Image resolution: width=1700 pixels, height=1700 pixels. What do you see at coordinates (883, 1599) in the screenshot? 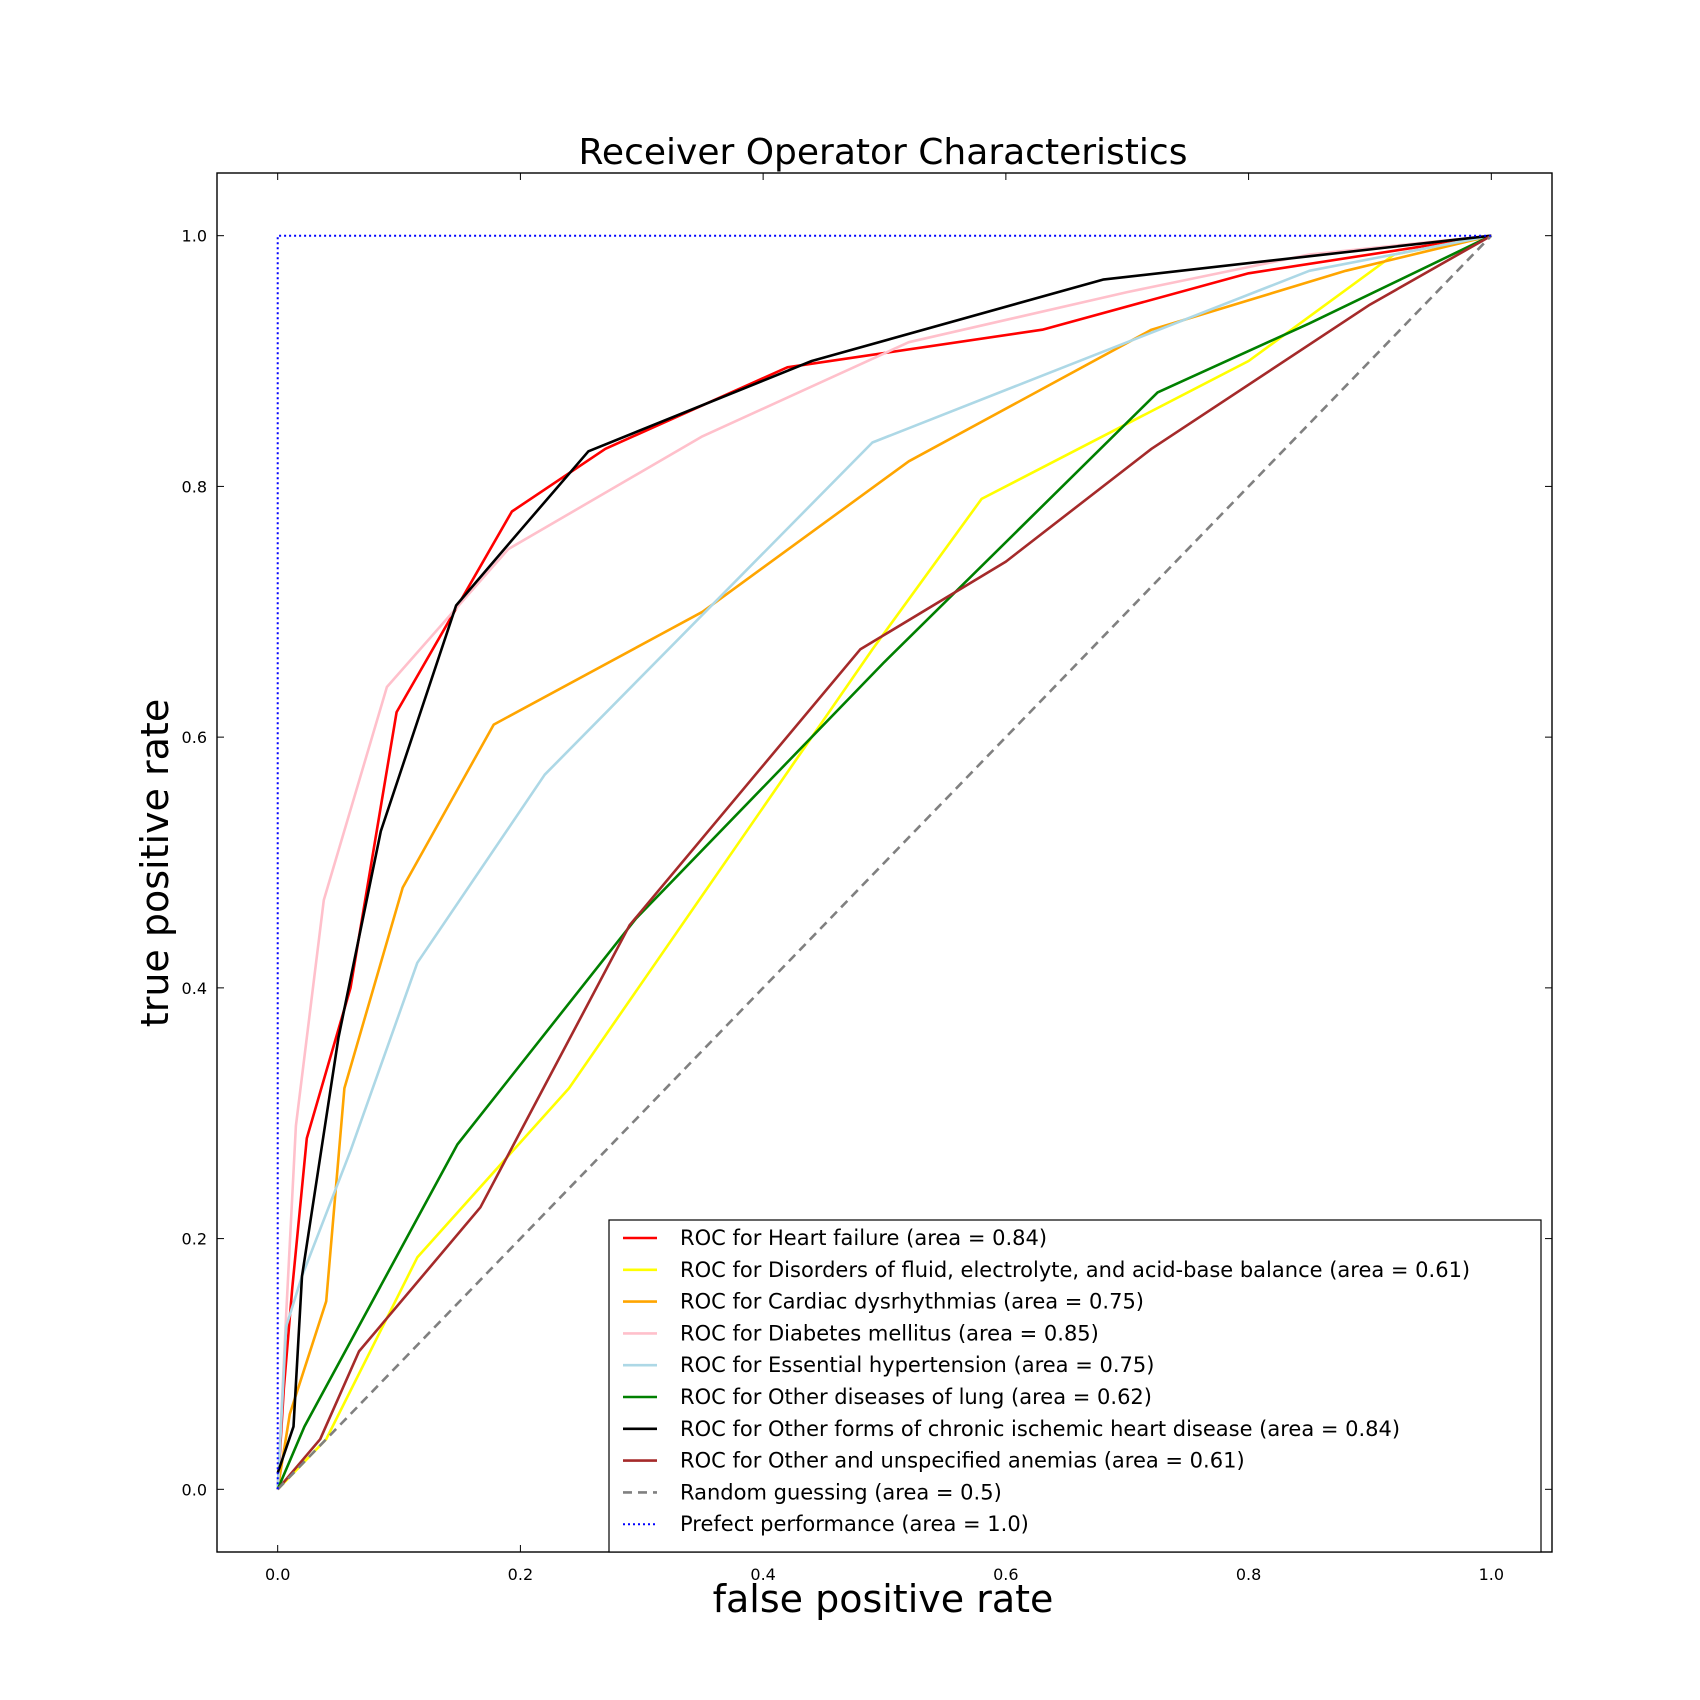
I see `x-axis-label: false positive rate` at bounding box center [883, 1599].